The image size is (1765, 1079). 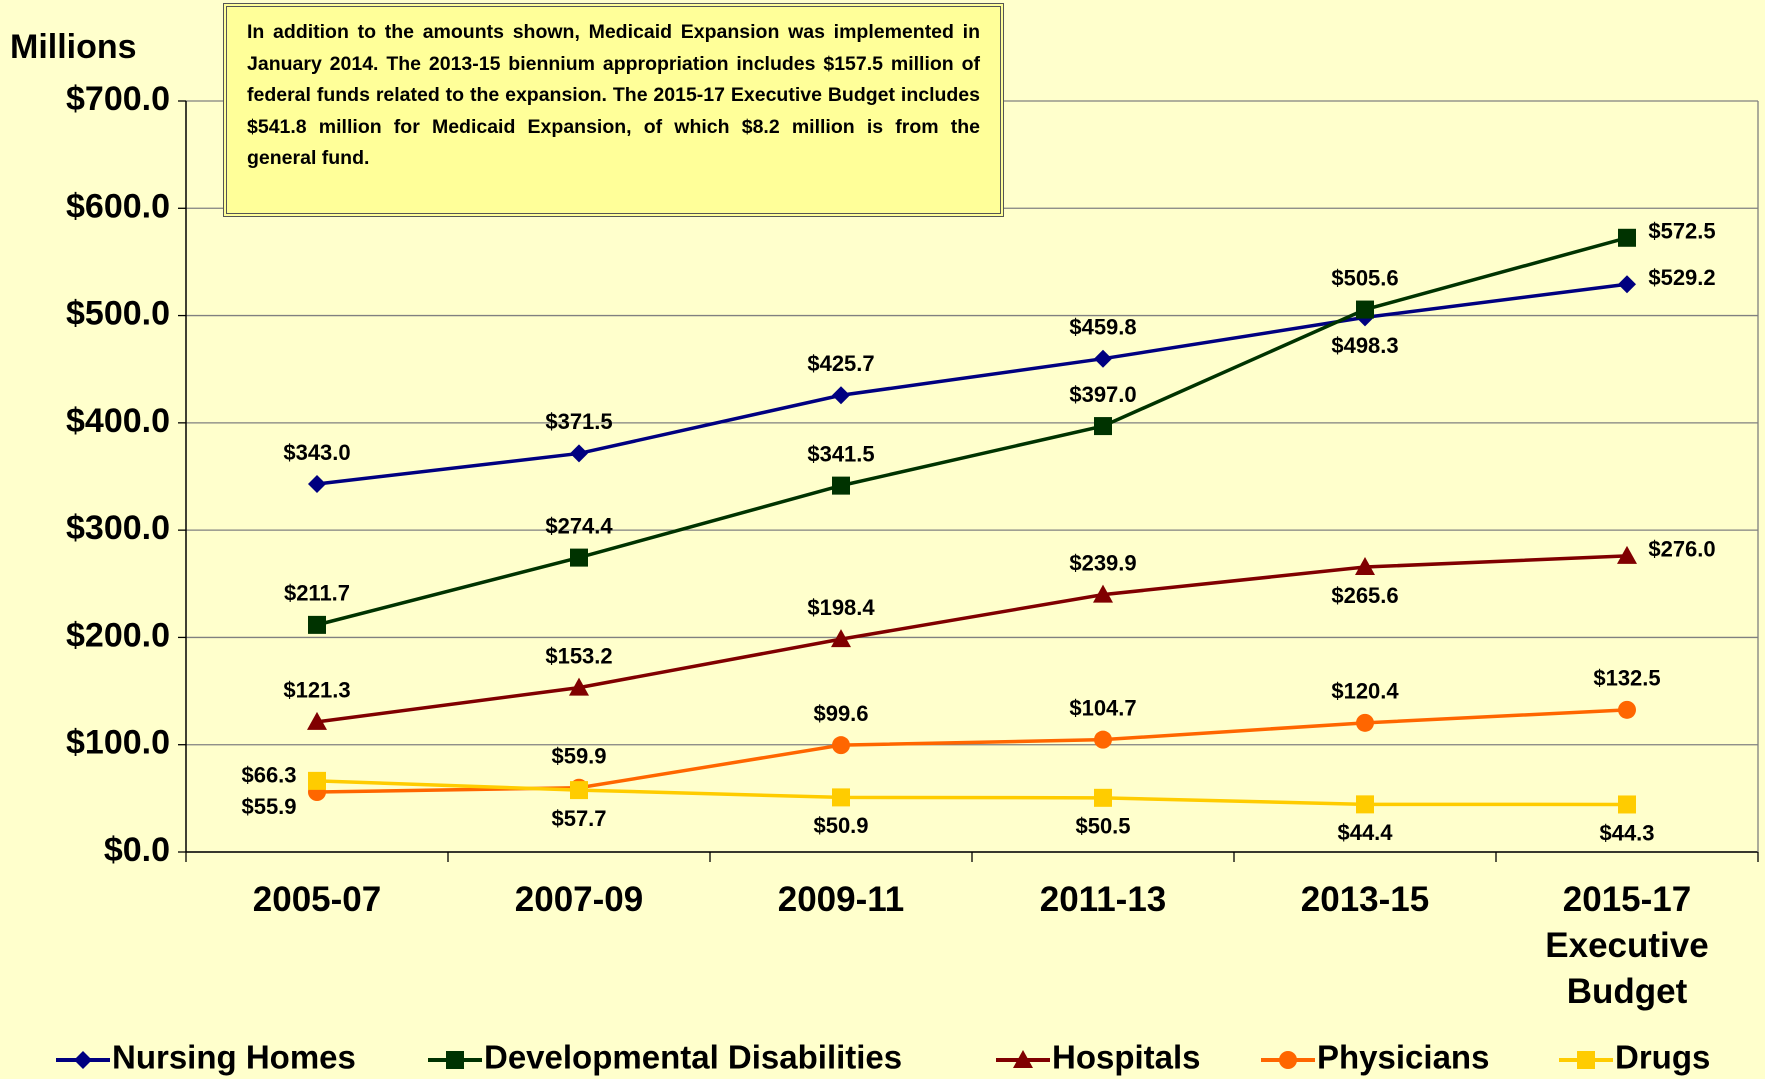 I want to click on legend-label: Hospitals, so click(x=1126, y=1057).